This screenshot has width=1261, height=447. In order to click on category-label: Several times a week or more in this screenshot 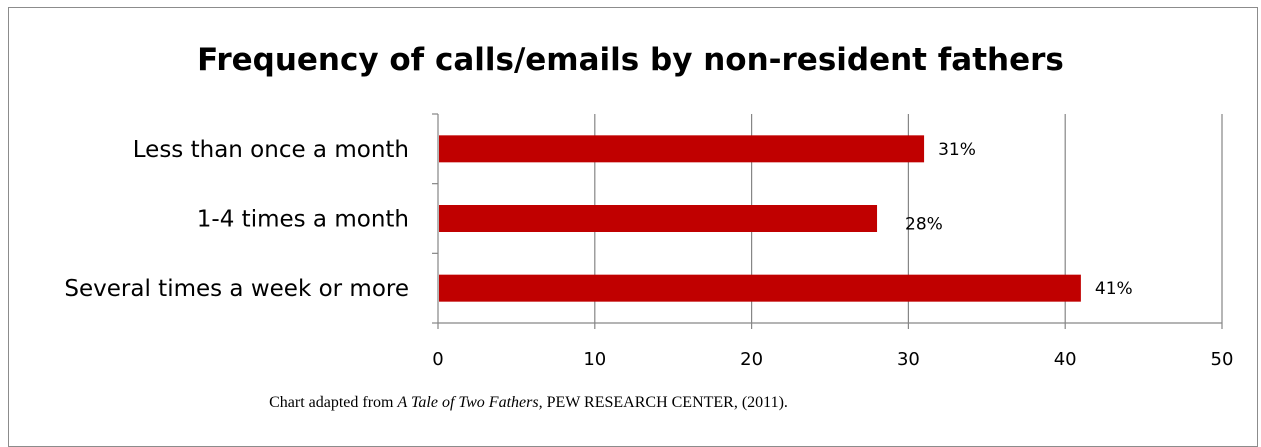, I will do `click(236, 289)`.